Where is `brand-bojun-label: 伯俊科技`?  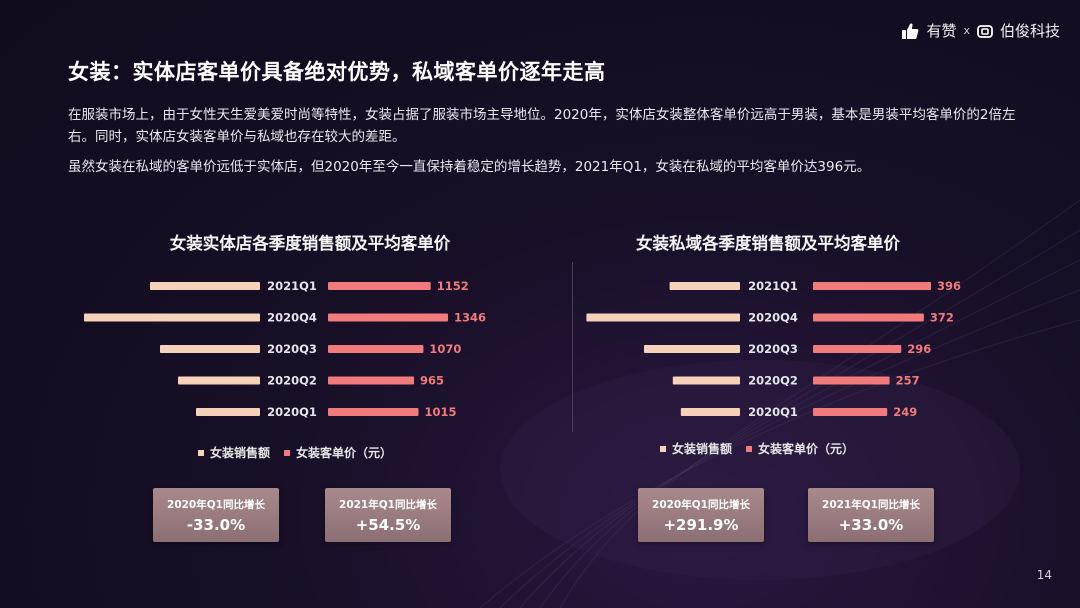 brand-bojun-label: 伯俊科技 is located at coordinates (1029, 31).